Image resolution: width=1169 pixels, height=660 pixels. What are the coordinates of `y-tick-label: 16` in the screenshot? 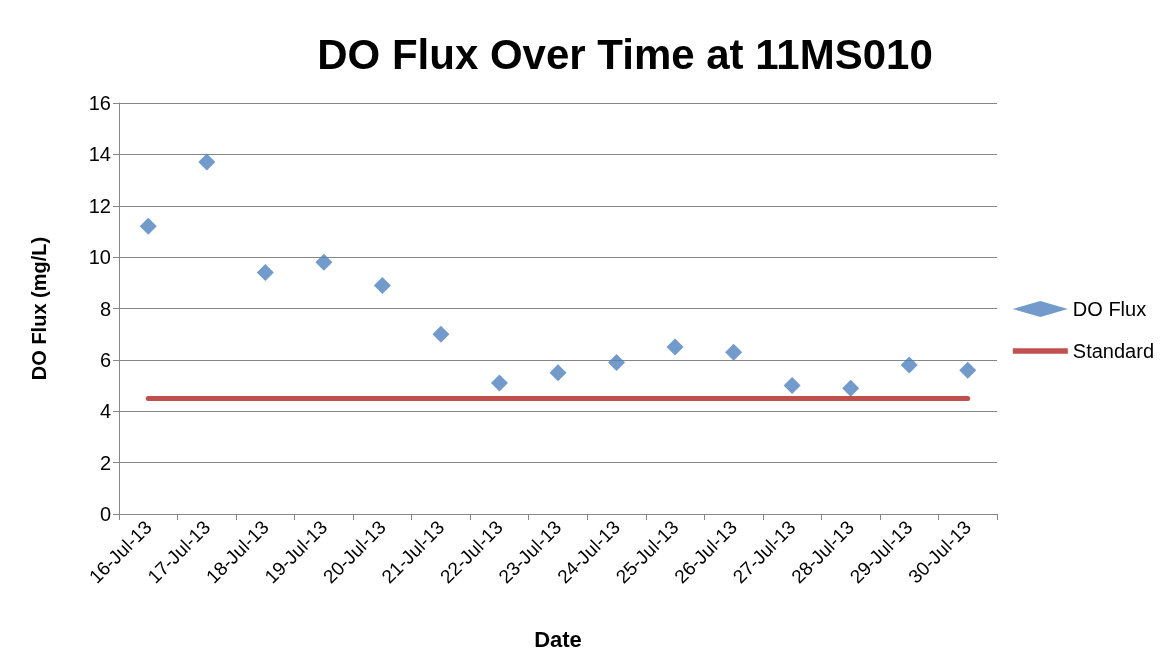 It's located at (99, 103).